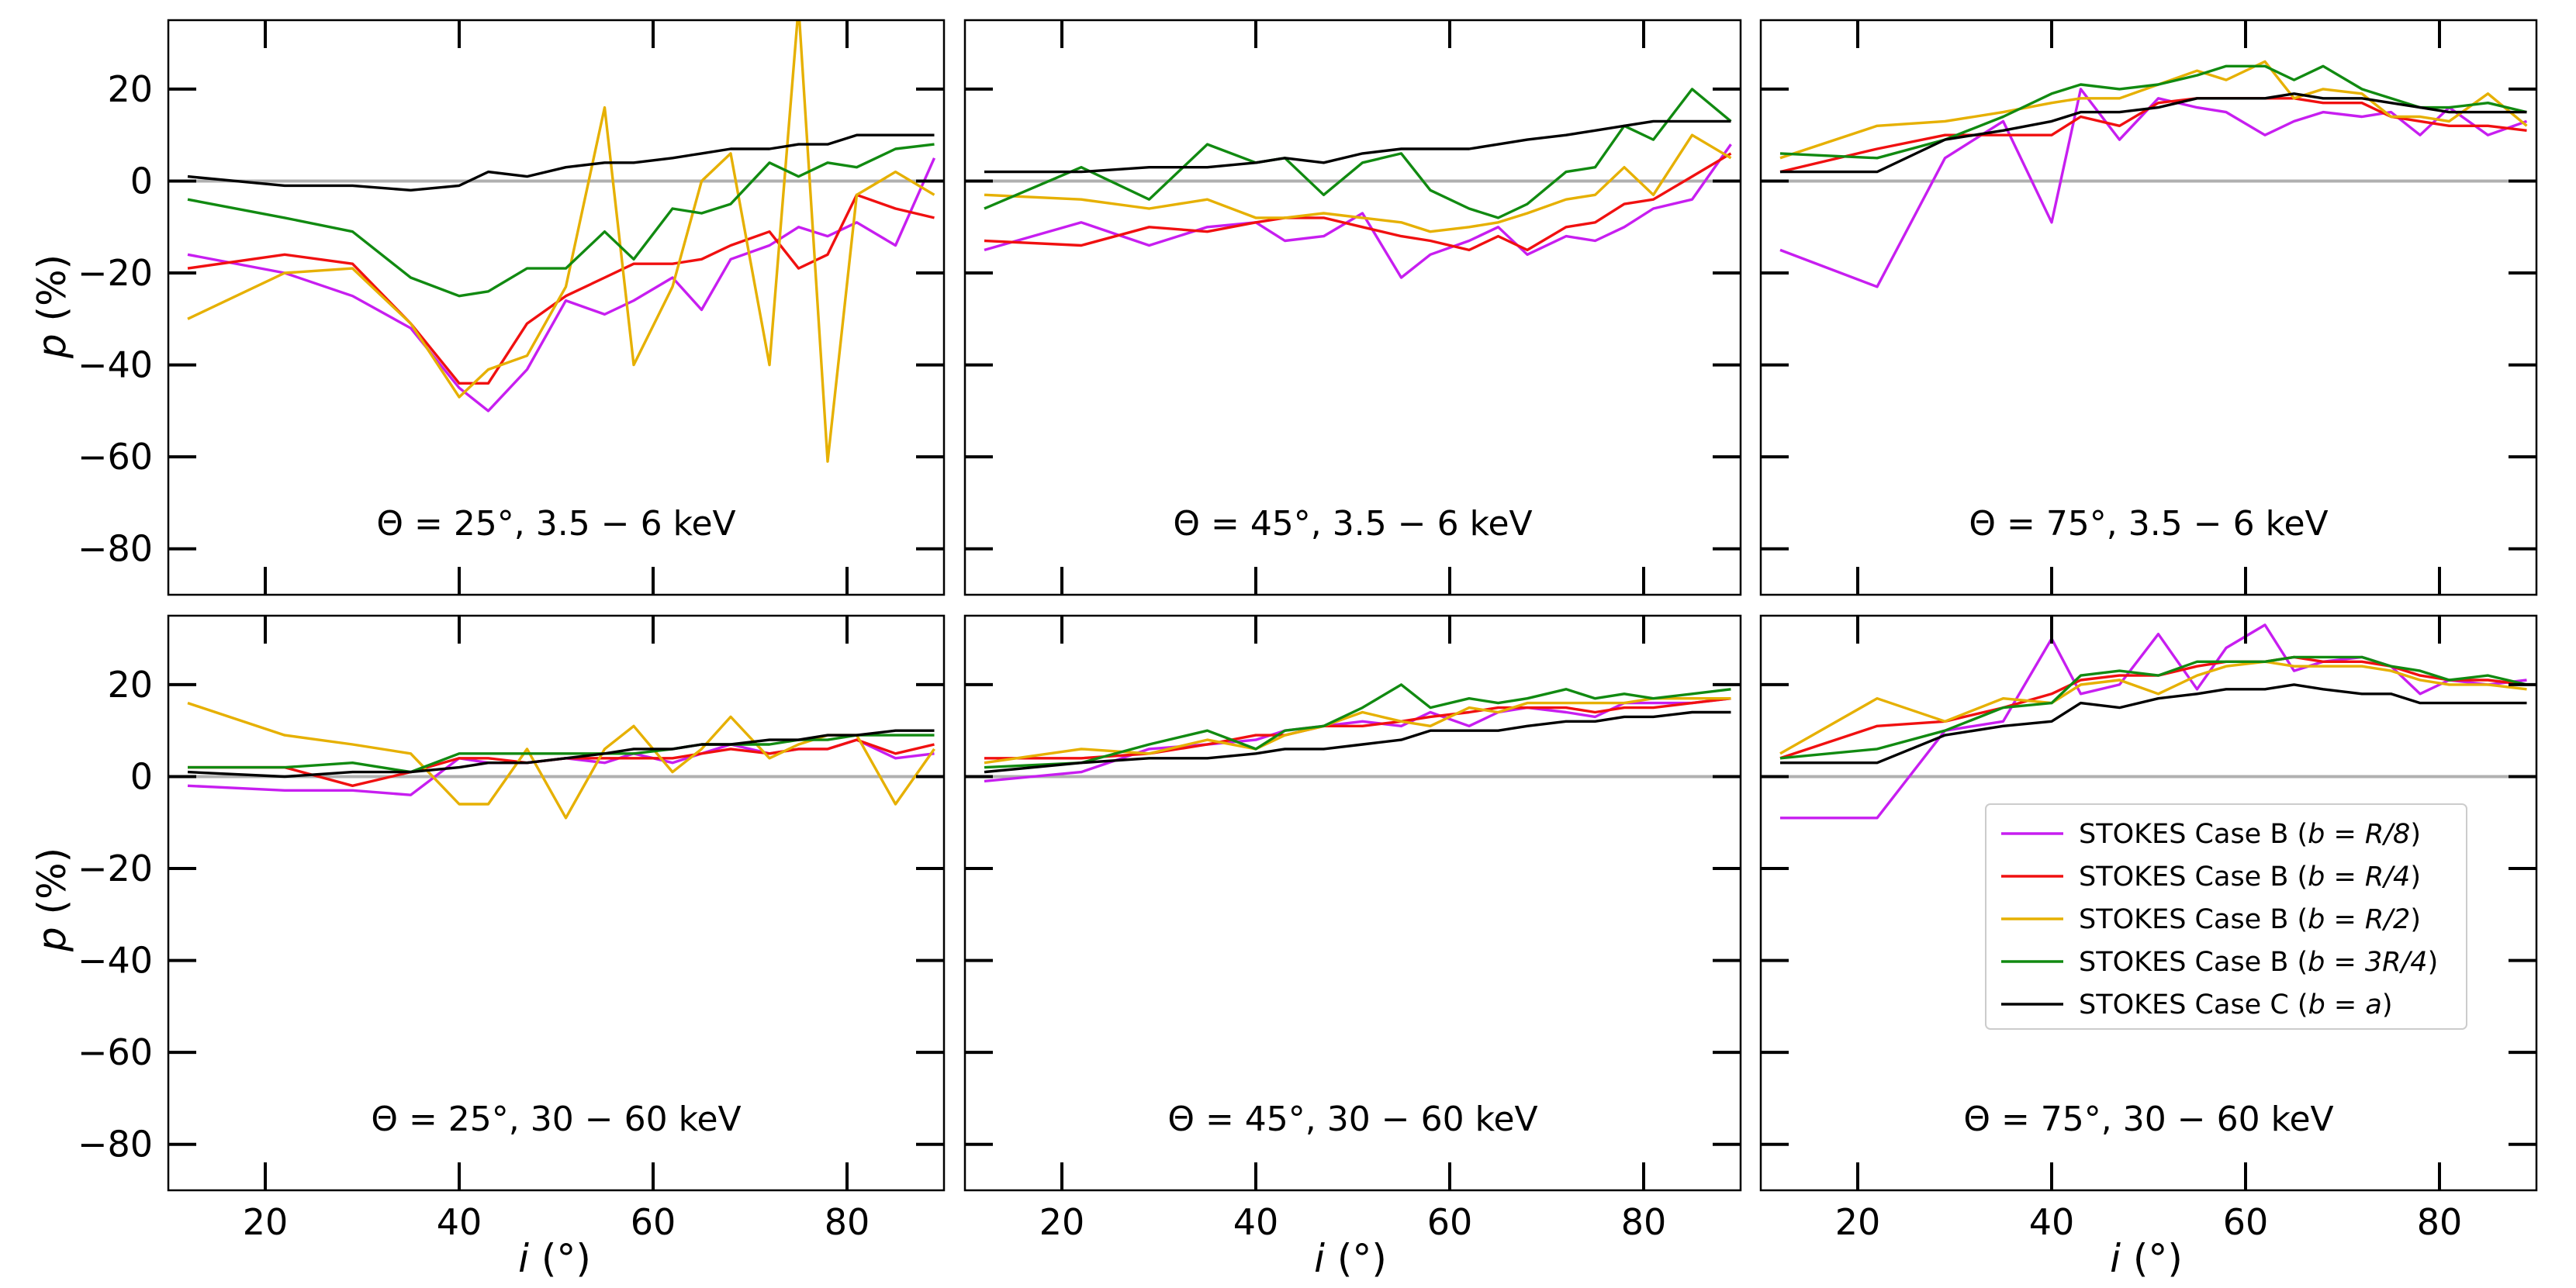 This screenshot has height=1288, width=2576. I want to click on panel-title: Θ = 75°, 3.5 − 6 keV, so click(2148, 524).